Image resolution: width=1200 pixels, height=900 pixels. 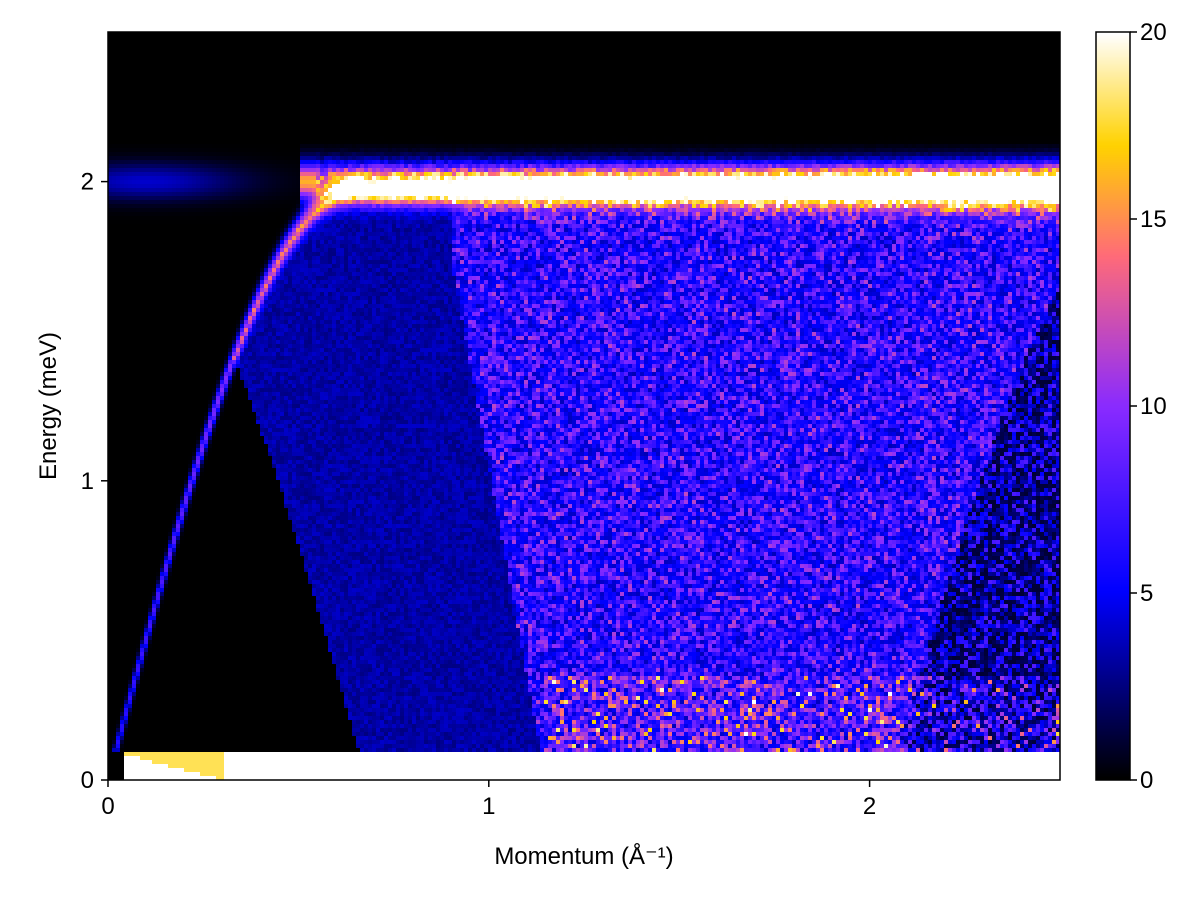 I want to click on y-axis-ticks: 0 1 2, so click(x=94, y=481).